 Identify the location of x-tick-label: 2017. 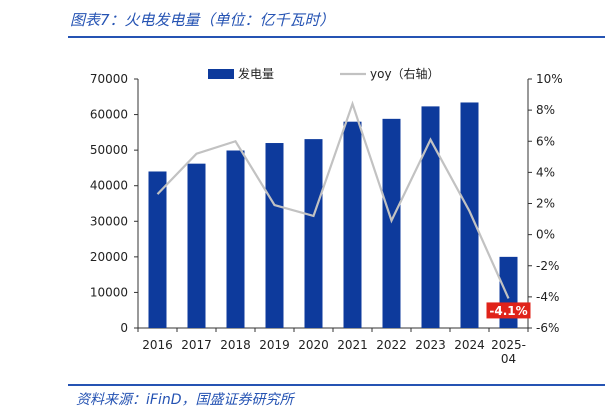
(196, 345).